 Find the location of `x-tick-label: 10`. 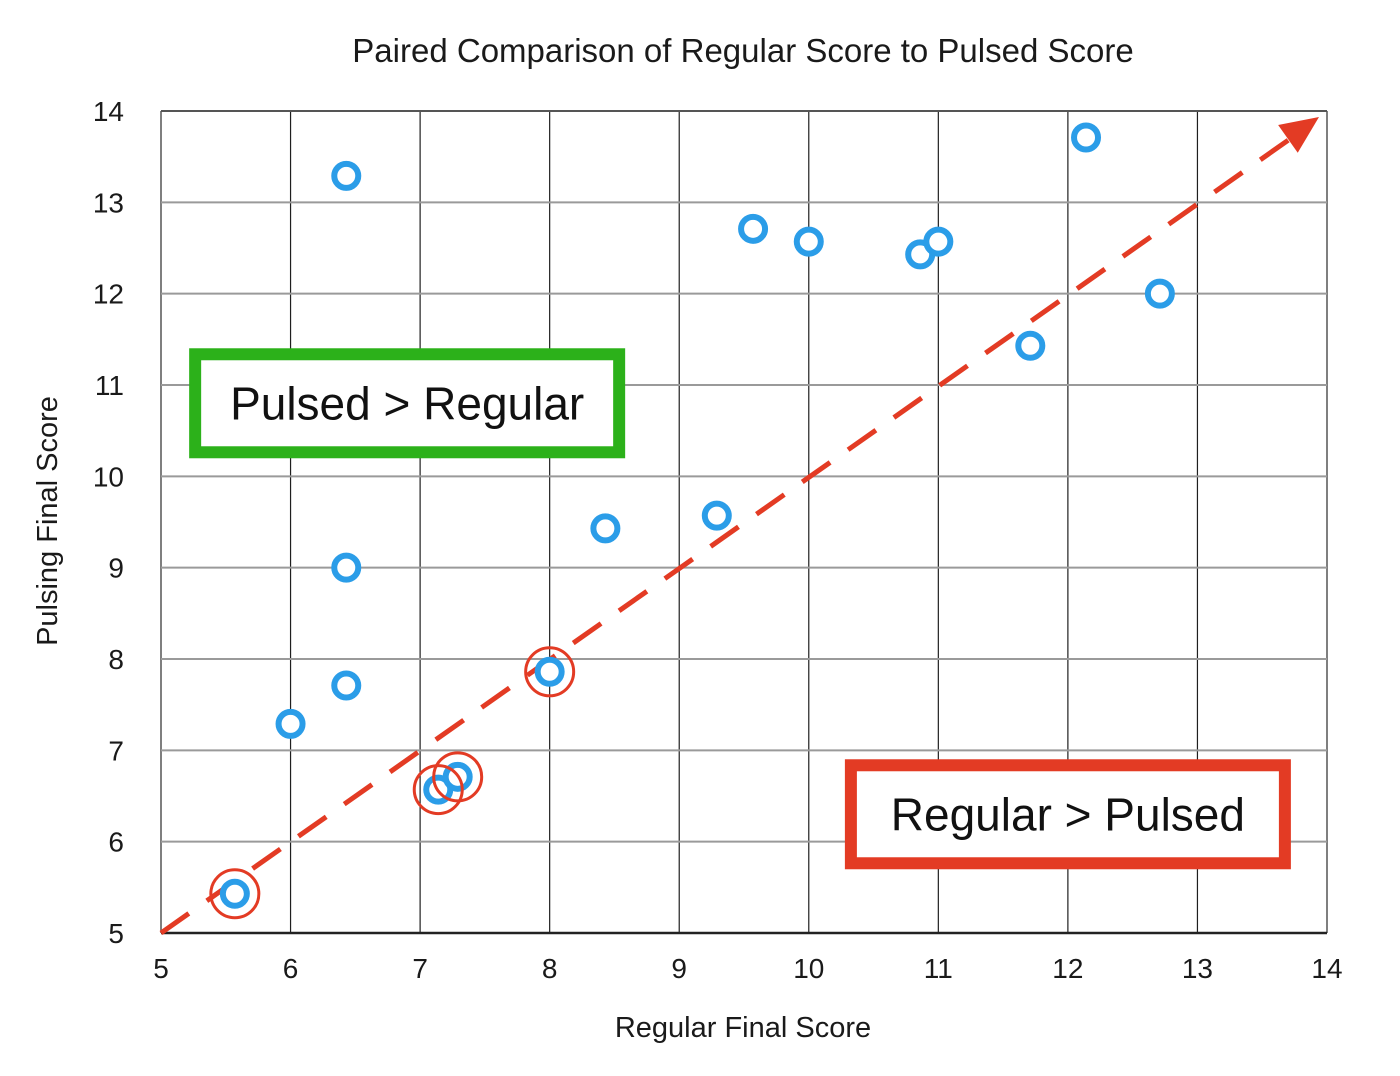

x-tick-label: 10 is located at coordinates (808, 968).